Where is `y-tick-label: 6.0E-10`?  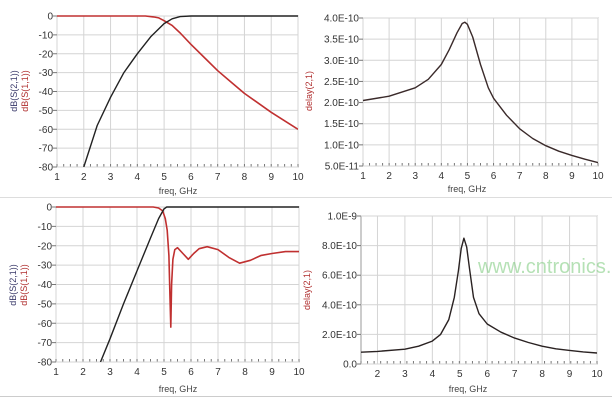
y-tick-label: 6.0E-10 is located at coordinates (339, 276).